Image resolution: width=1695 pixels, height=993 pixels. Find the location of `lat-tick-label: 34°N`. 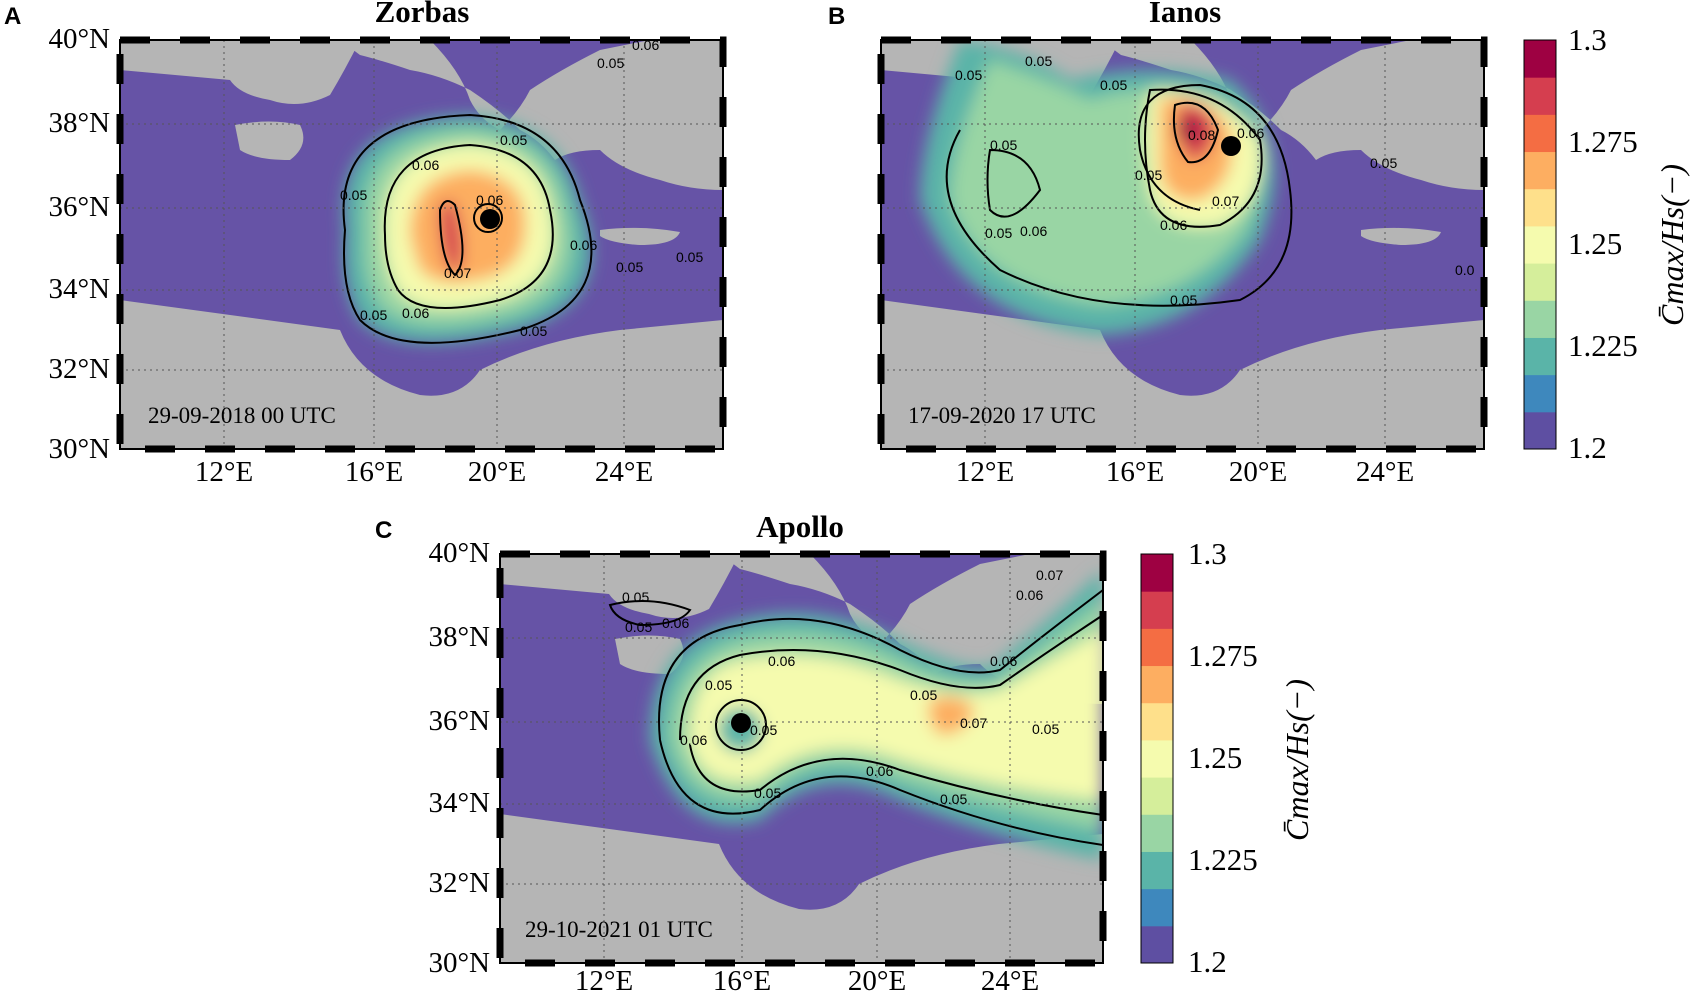

lat-tick-label: 34°N is located at coordinates (79, 289).